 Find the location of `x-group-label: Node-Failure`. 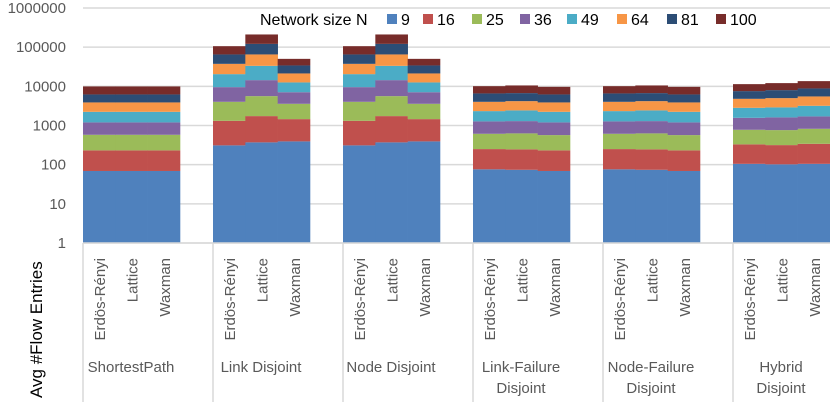

x-group-label: Node-Failure is located at coordinates (651, 367).